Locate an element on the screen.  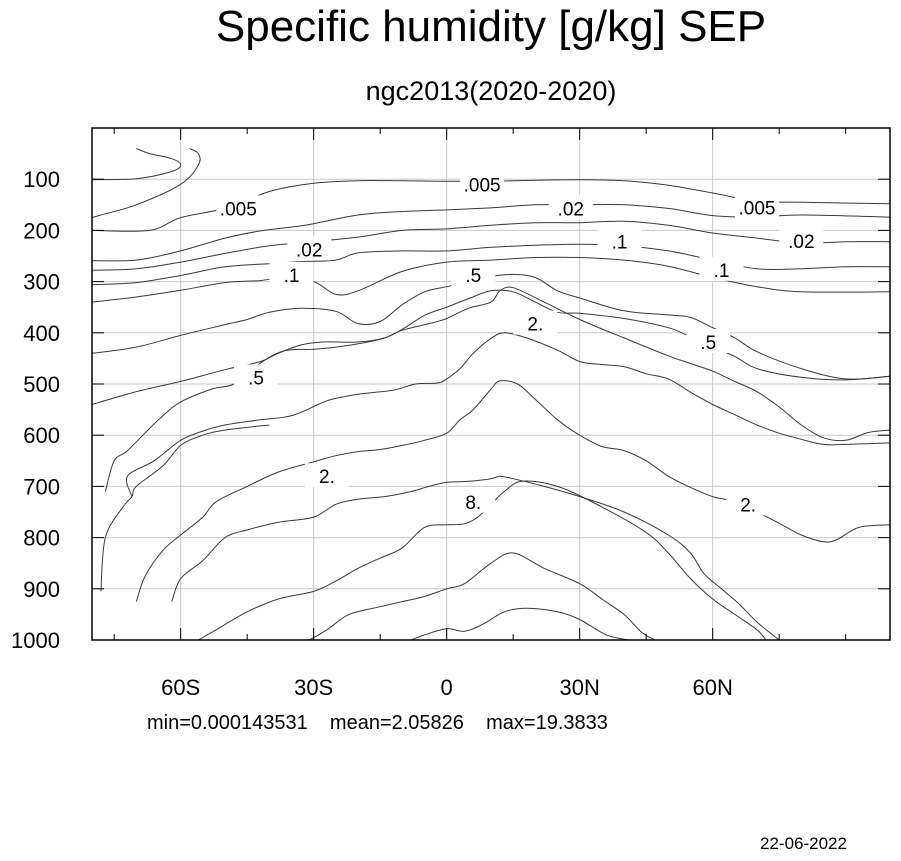
statistics-summary: min=0.000143531 mean=2.05826 max=19.3833 is located at coordinates (377, 723).